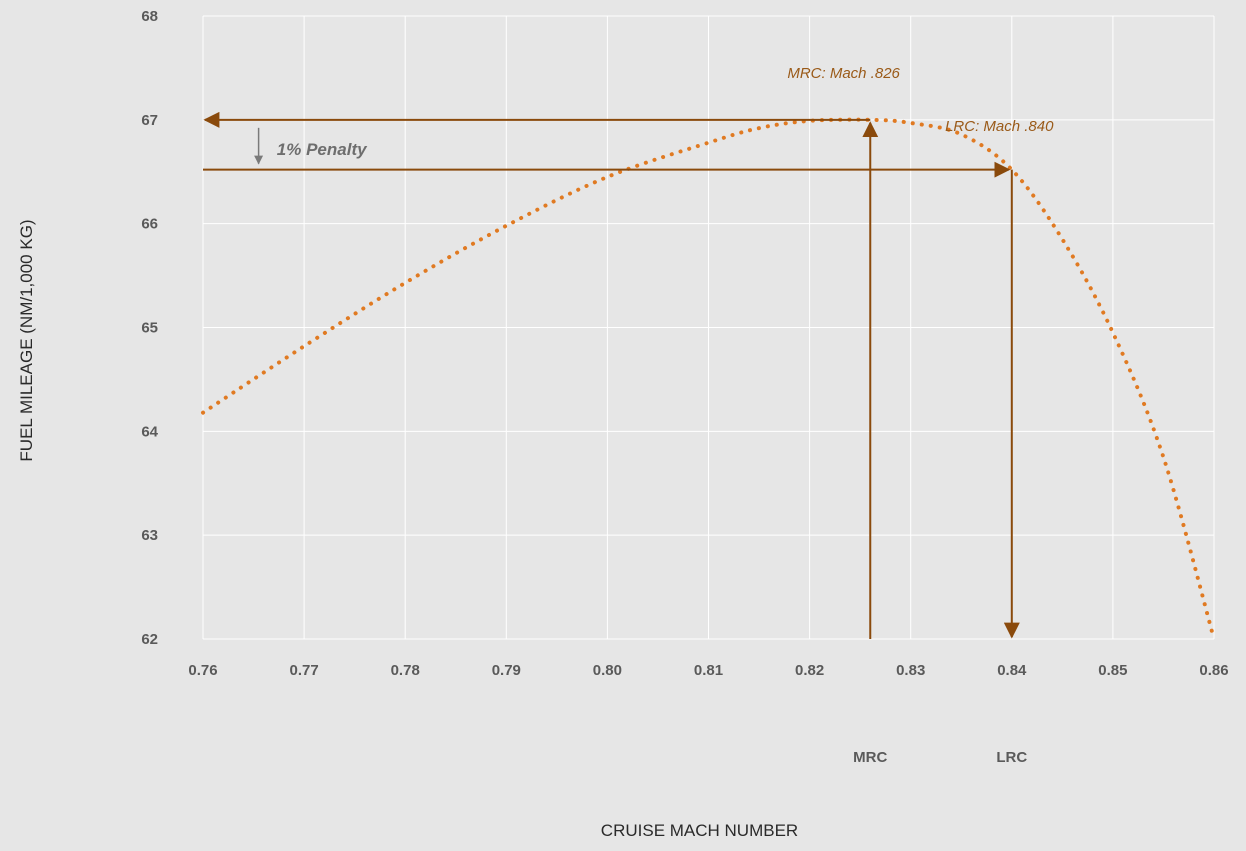 This screenshot has height=851, width=1246. I want to click on y-tick-label: 68, so click(149, 16).